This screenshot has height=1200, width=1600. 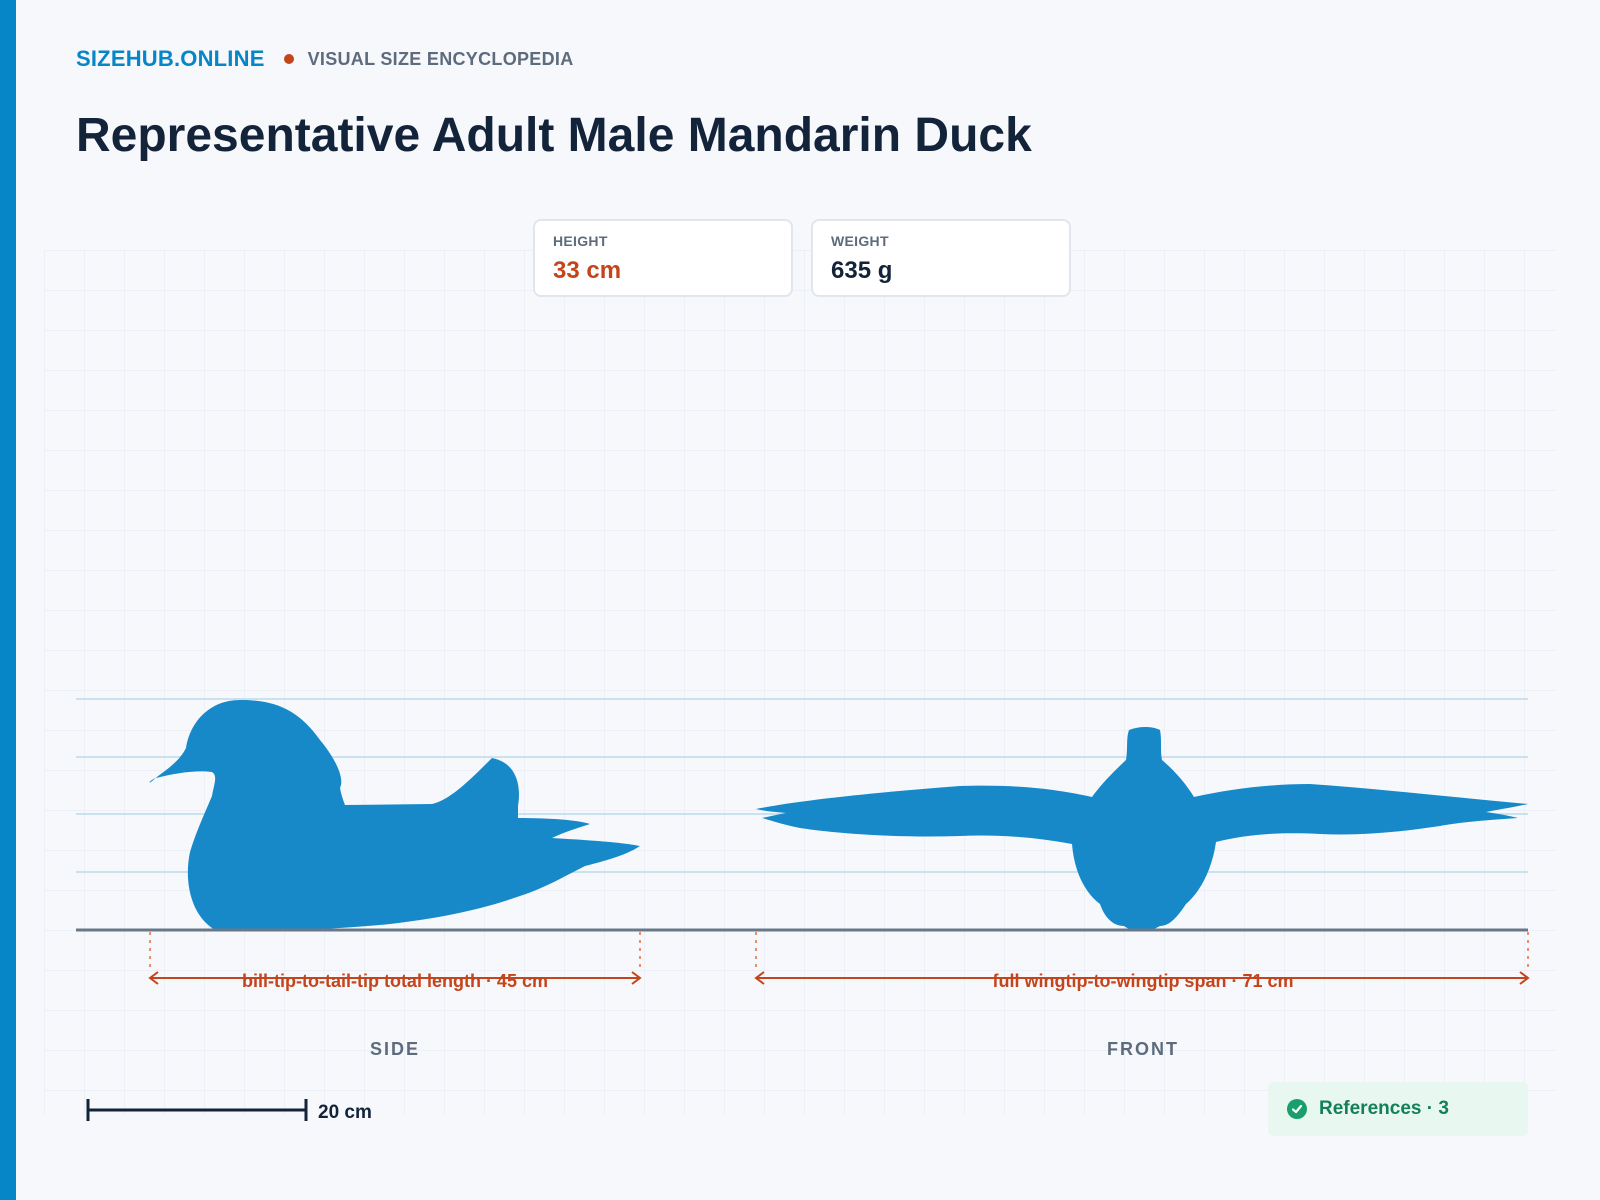 I want to click on wingspan-dimension, so click(x=1142, y=978).